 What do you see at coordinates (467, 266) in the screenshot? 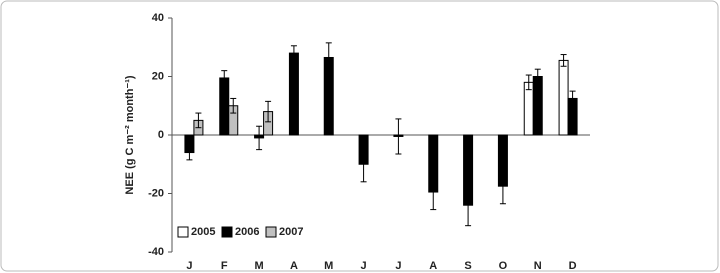
I see `x-tick-label: S` at bounding box center [467, 266].